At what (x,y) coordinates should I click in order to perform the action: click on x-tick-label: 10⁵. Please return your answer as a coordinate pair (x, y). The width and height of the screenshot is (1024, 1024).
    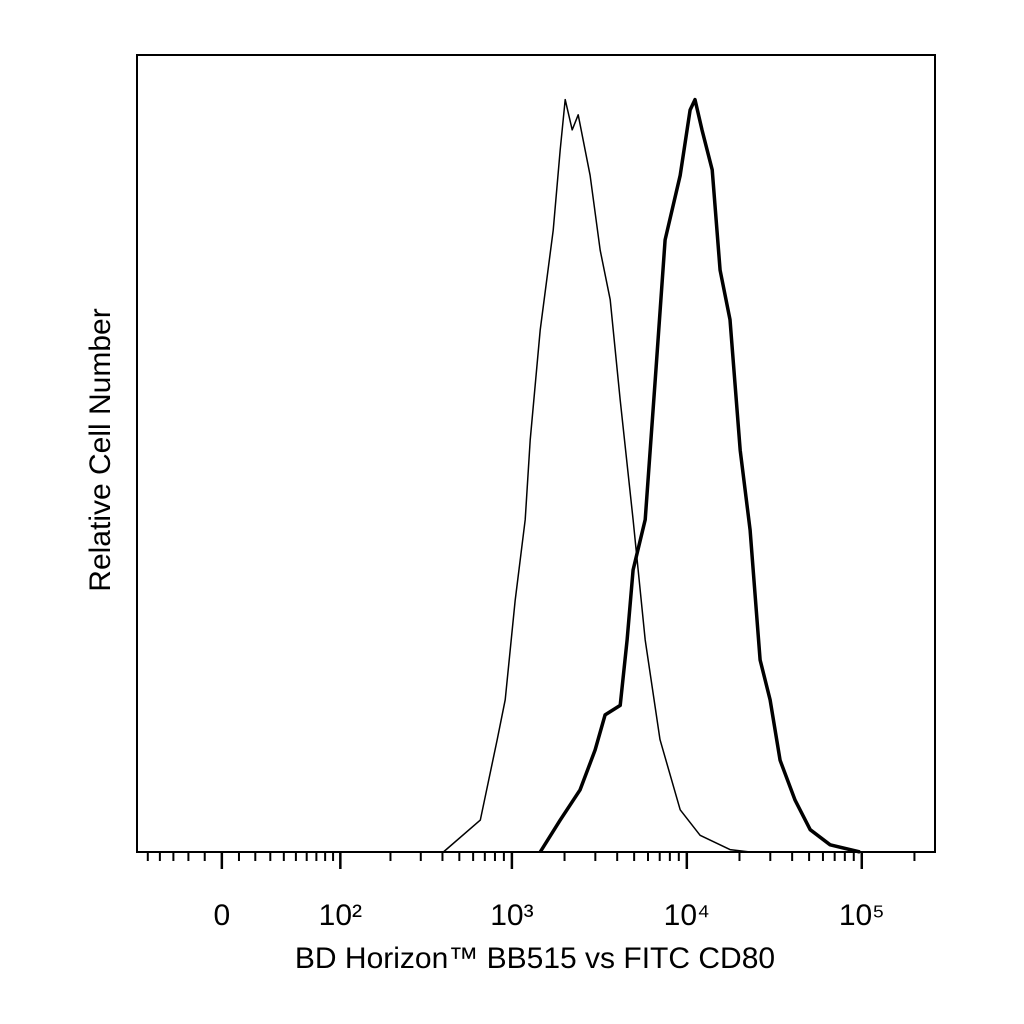
    Looking at the image, I should click on (862, 915).